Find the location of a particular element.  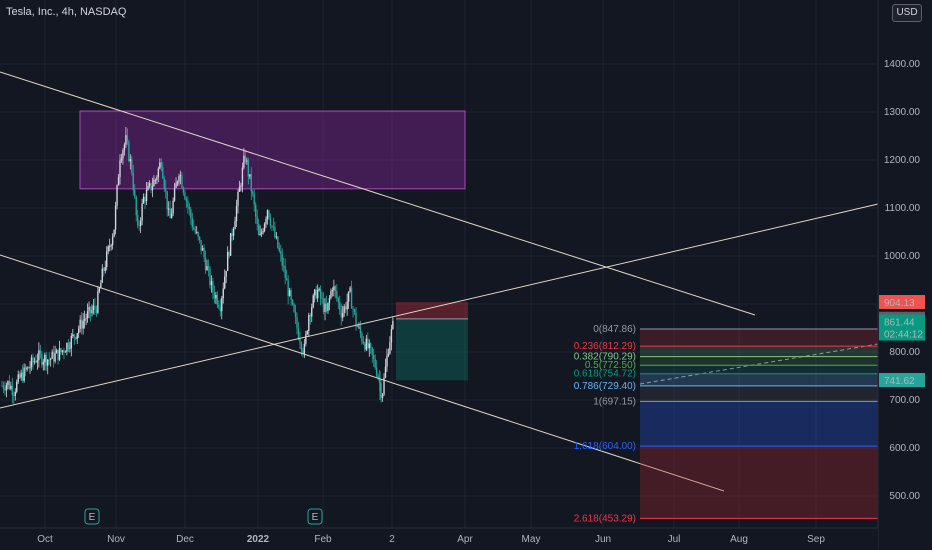

fib-level-label: 1(697.15) is located at coordinates (614, 401).